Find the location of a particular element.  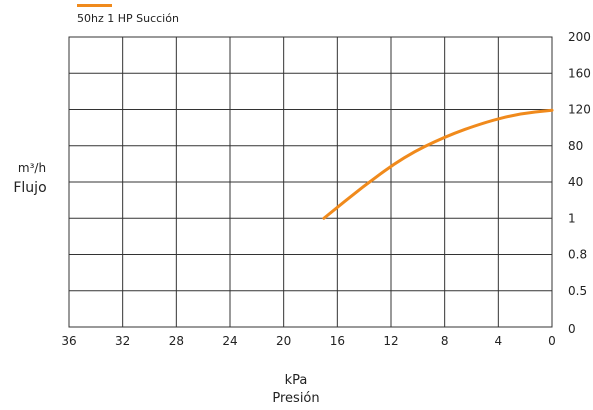

y-axis-title: Flujo is located at coordinates (29, 188).